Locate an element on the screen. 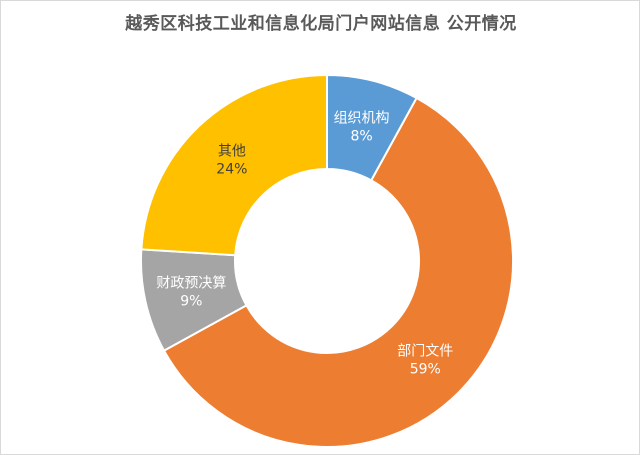 This screenshot has height=455, width=640. slice-other is located at coordinates (234, 165).